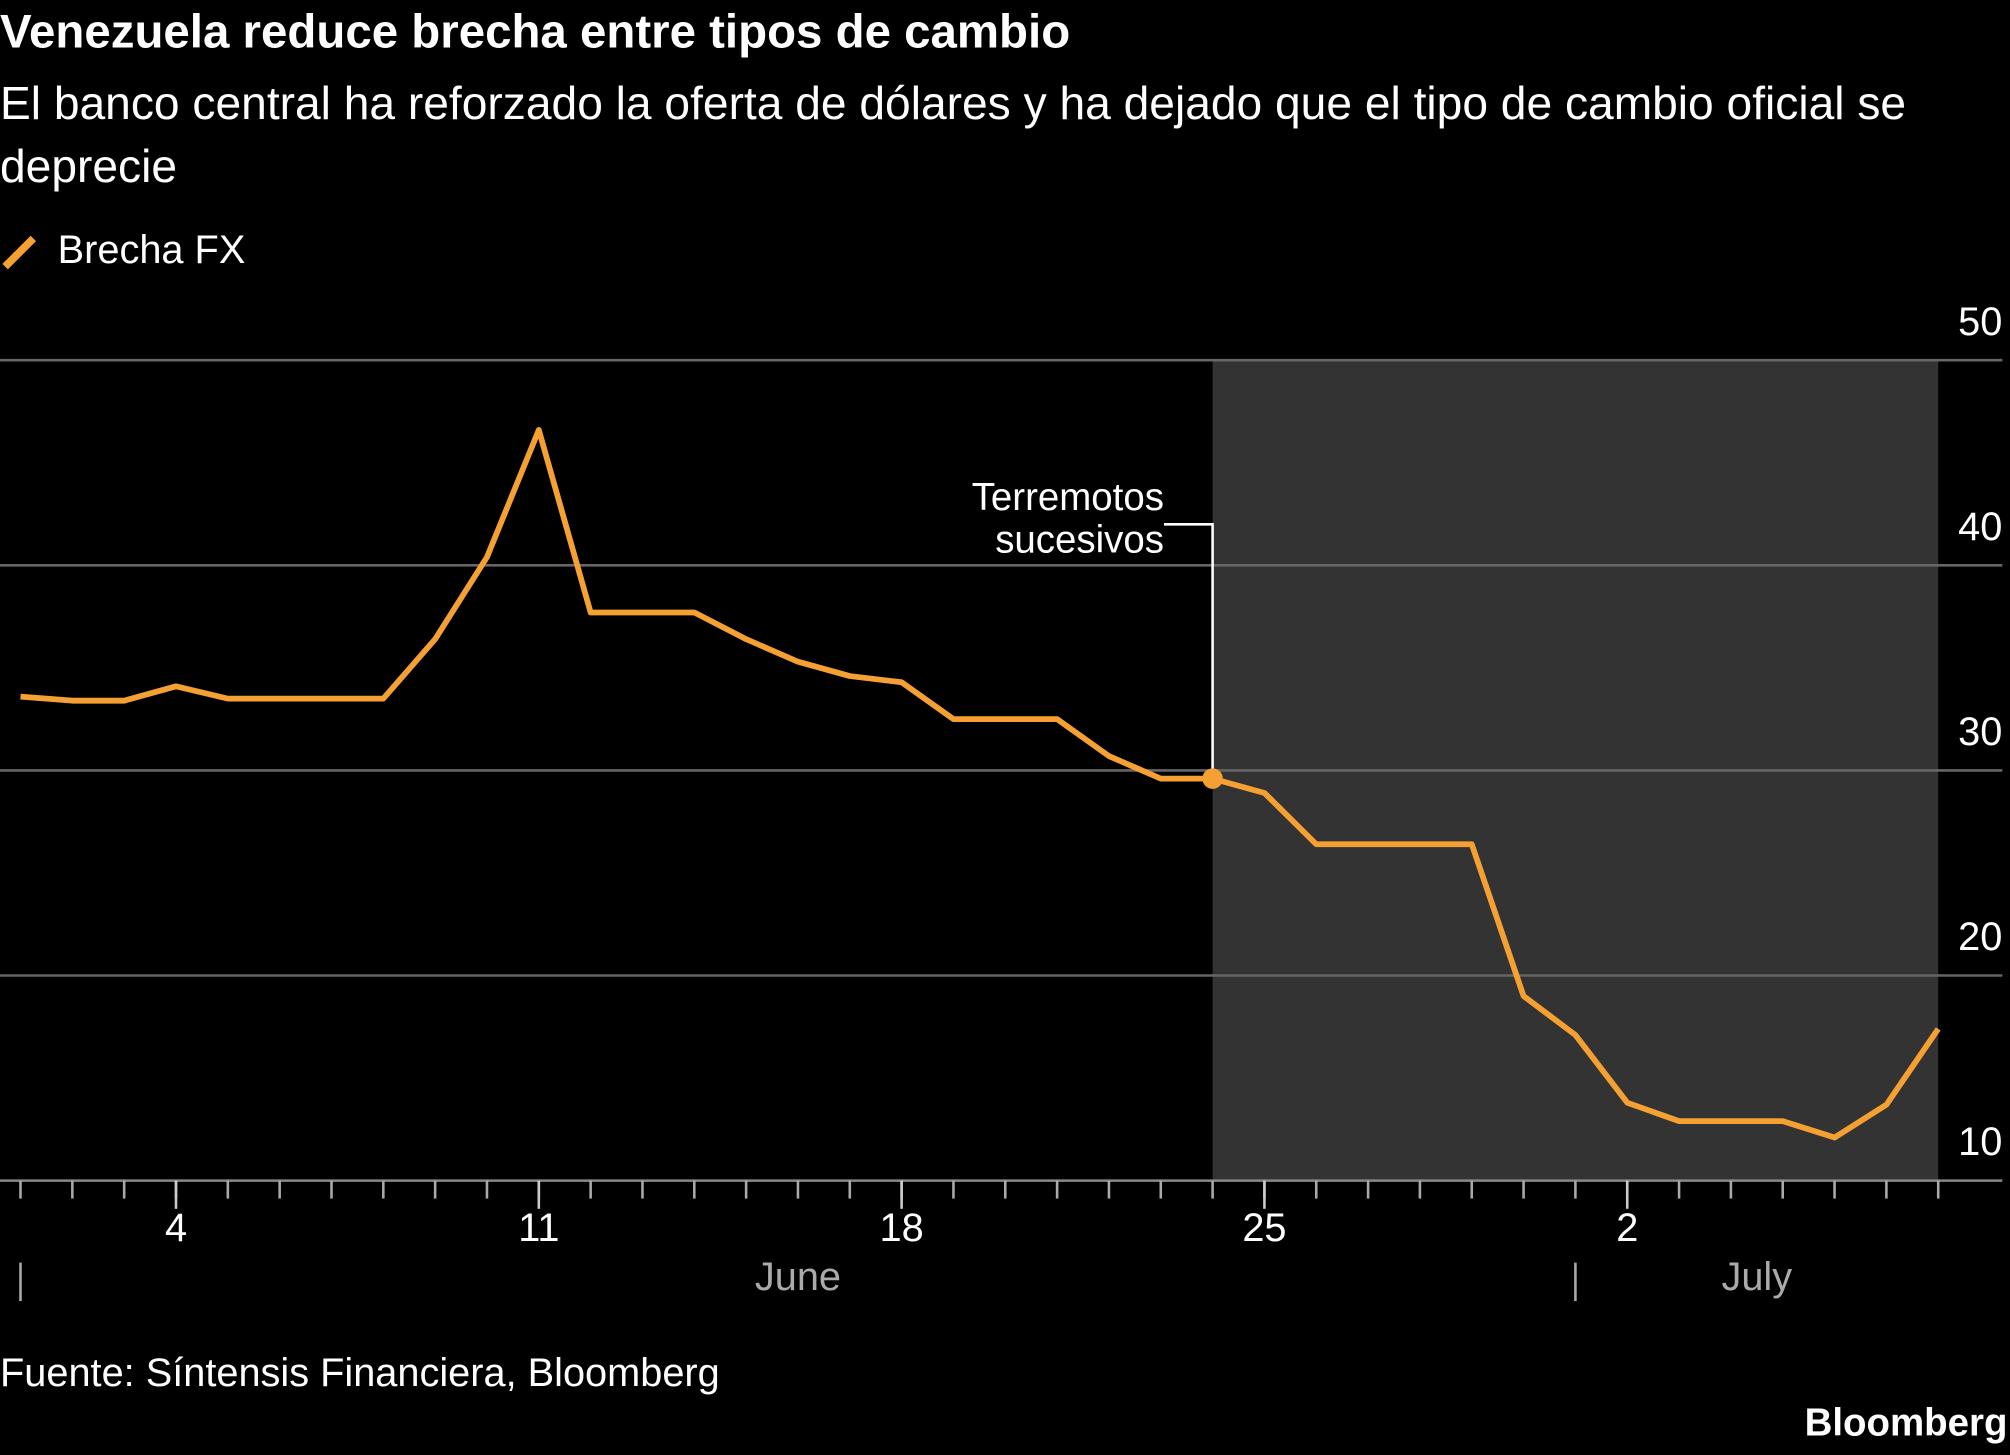 The height and width of the screenshot is (1455, 2010). What do you see at coordinates (1627, 1228) in the screenshot?
I see `x-tick-label: 2` at bounding box center [1627, 1228].